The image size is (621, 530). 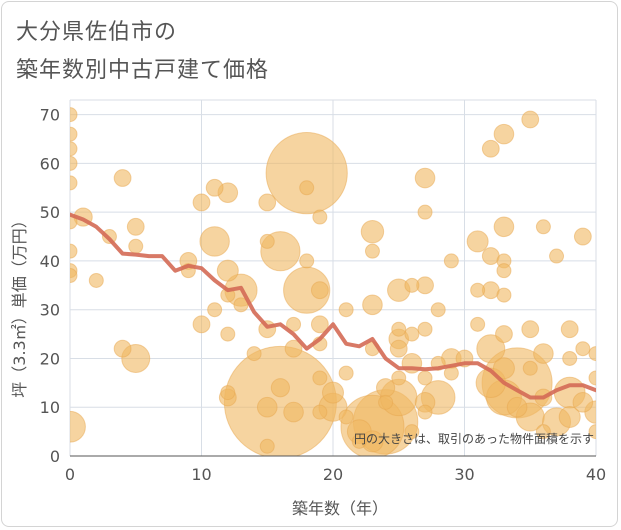 What do you see at coordinates (340, 508) in the screenshot?
I see `x-axis-label: 築年数（年）` at bounding box center [340, 508].